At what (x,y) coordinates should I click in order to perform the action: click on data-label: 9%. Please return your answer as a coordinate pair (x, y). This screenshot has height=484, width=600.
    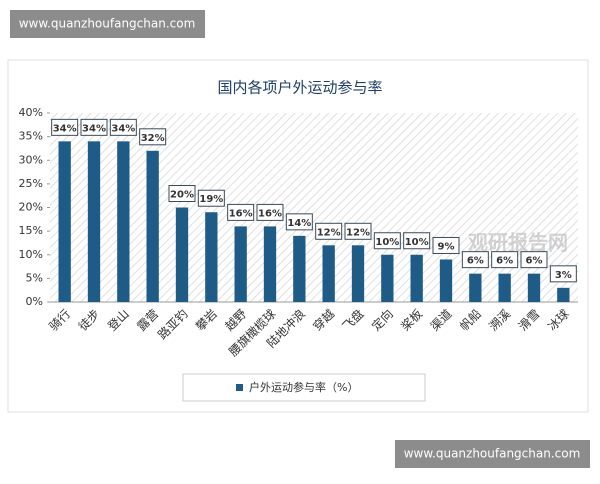
    Looking at the image, I should click on (446, 246).